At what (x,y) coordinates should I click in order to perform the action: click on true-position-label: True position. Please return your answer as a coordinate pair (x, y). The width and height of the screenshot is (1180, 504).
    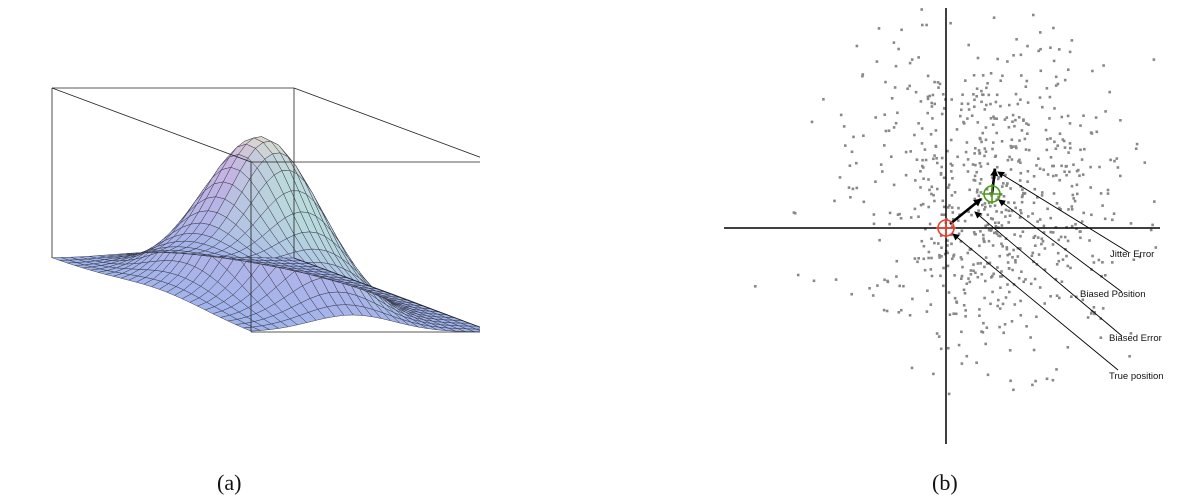
    Looking at the image, I should click on (1136, 376).